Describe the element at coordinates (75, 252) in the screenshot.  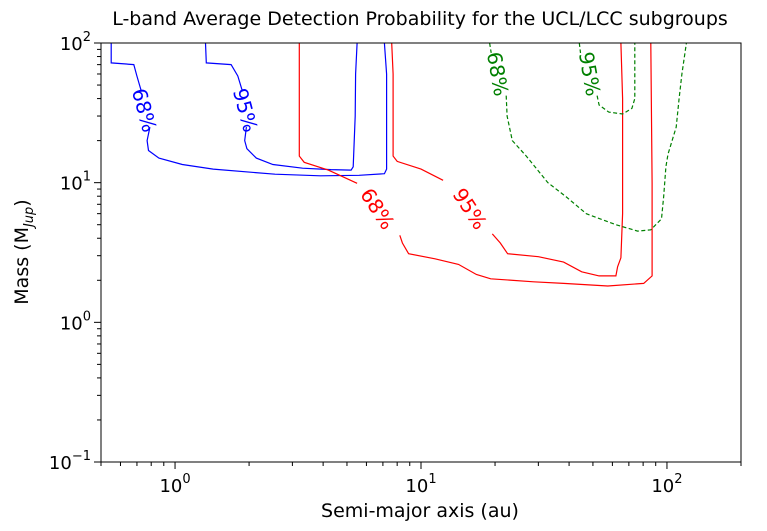
I see `y-axis-ticks: 10⁻¹ 10⁰ 10¹ 10²` at that location.